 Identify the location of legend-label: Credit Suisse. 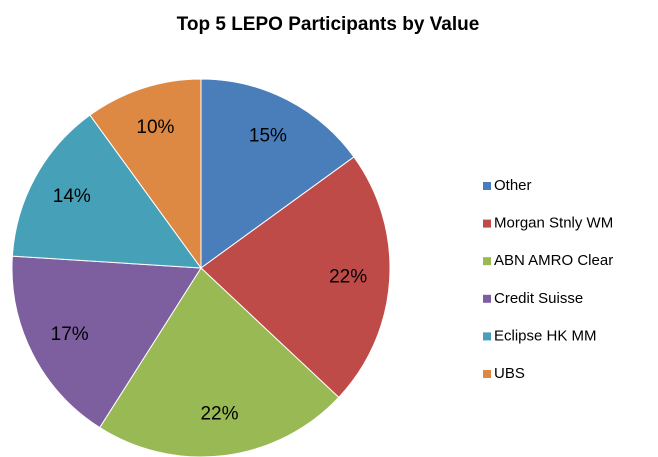
(538, 298).